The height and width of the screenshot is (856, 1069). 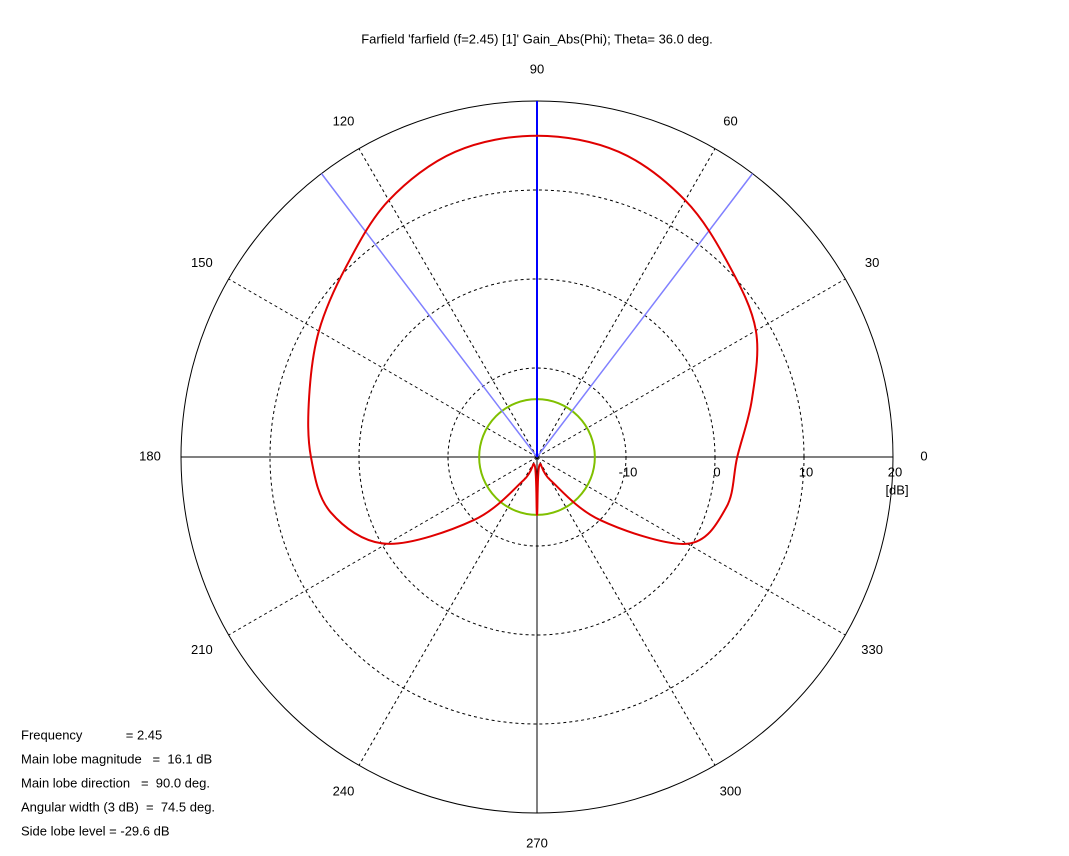 I want to click on r-tick-label: 10, so click(x=806, y=471).